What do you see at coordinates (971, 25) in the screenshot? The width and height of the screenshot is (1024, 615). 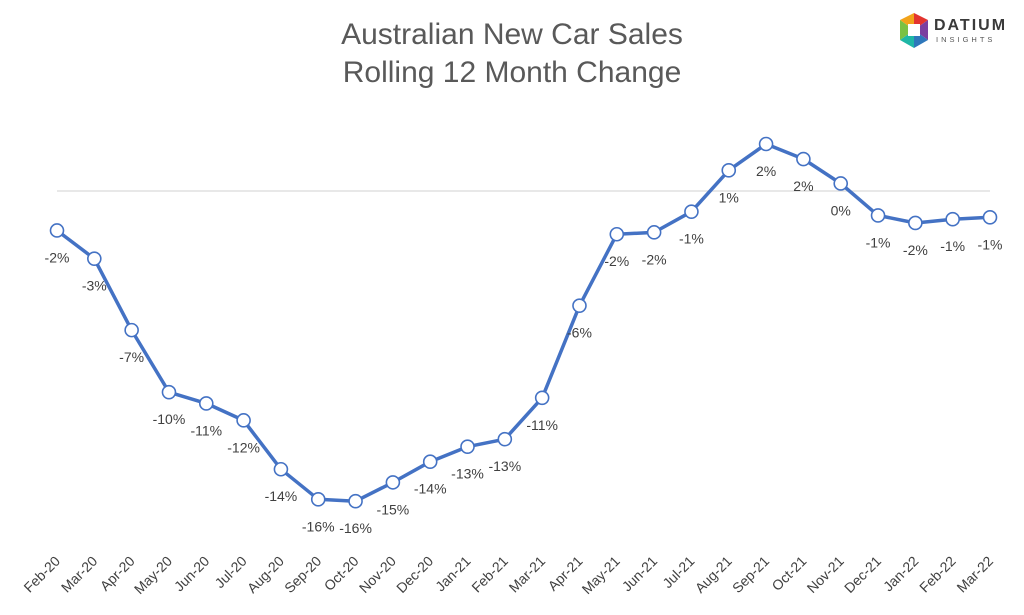 I see `logo-wordmark: DATIUM` at bounding box center [971, 25].